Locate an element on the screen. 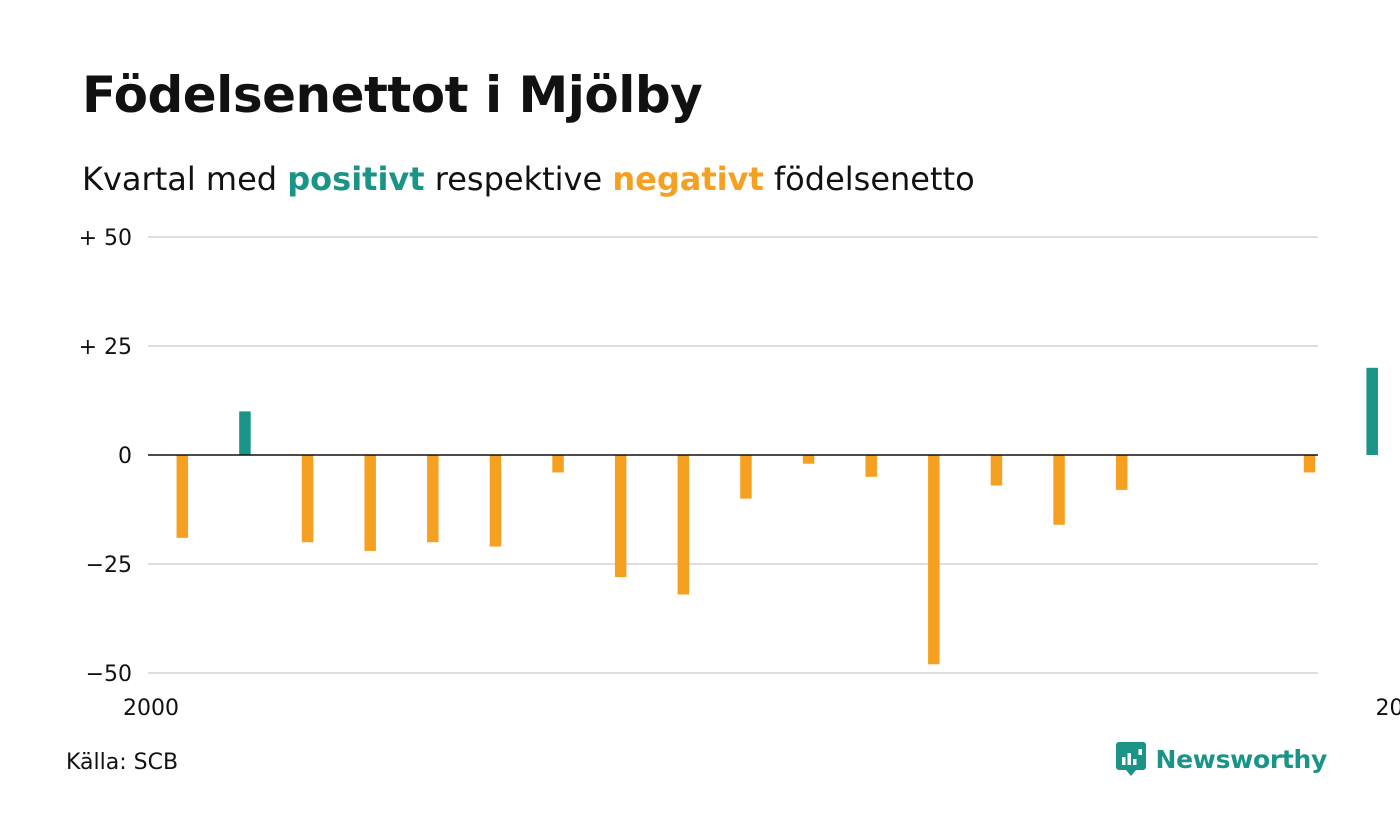 The image size is (1400, 840). y-tick-label: −50 is located at coordinates (109, 674).